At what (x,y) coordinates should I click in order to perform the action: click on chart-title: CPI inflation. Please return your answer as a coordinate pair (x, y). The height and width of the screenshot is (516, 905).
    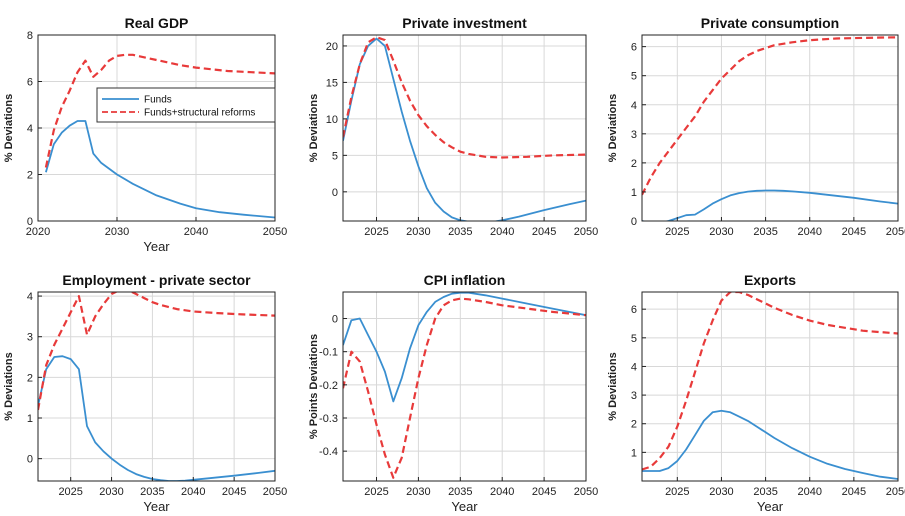
    Looking at the image, I should click on (465, 280).